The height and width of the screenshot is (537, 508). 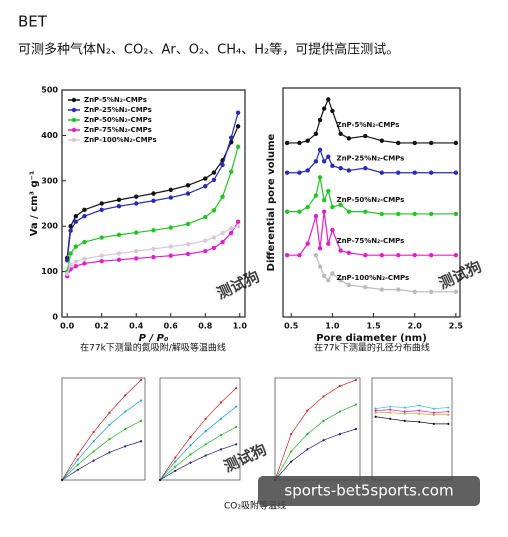 What do you see at coordinates (373, 326) in the screenshot?
I see `x-tick-label: 1.5` at bounding box center [373, 326].